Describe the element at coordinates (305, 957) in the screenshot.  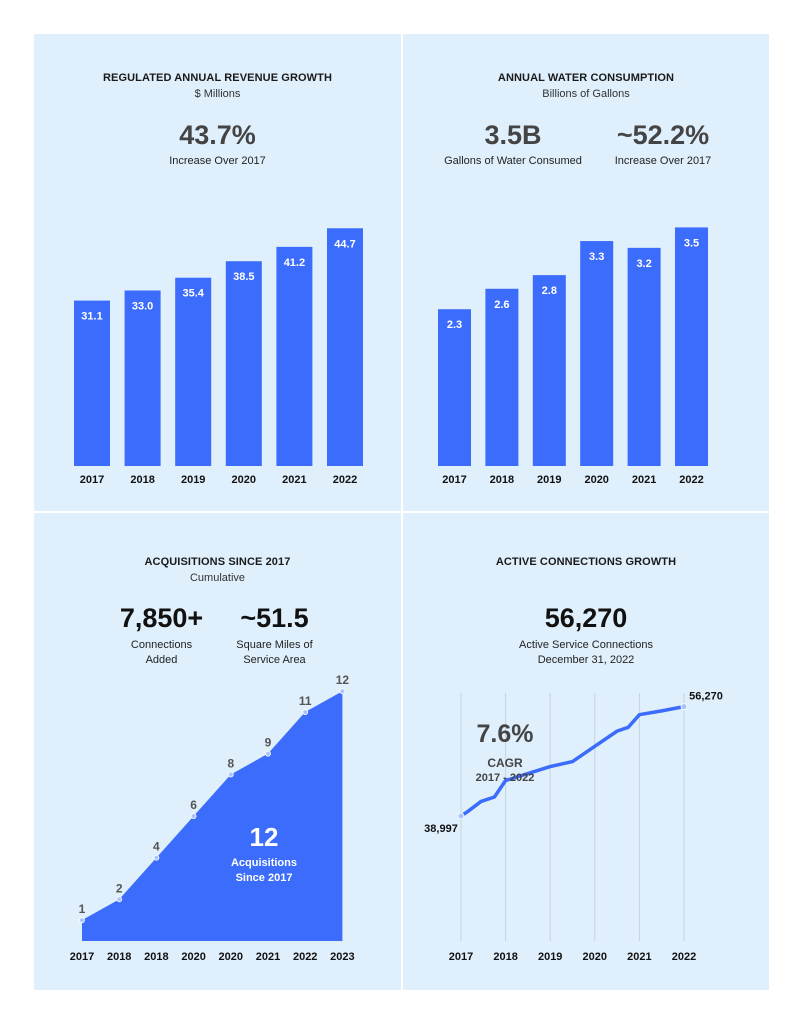
I see `acquisitions-x-label: 2022` at that location.